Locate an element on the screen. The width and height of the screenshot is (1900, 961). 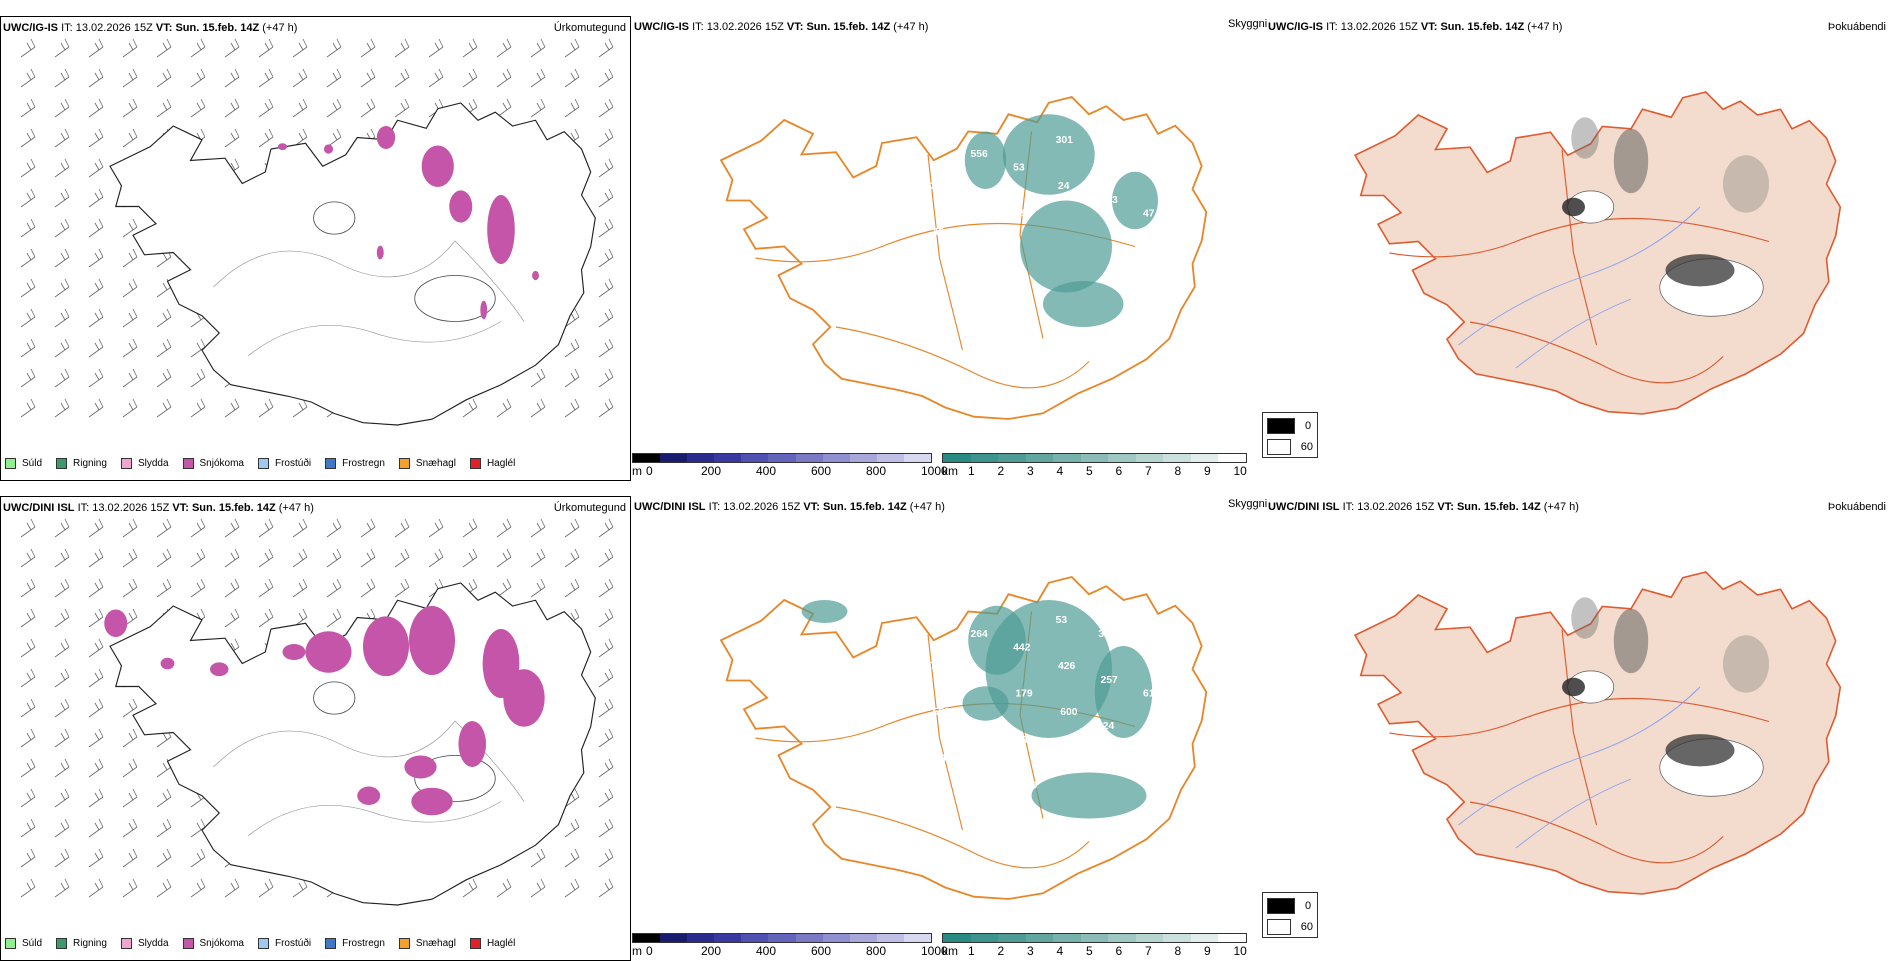
cloud-base-label: 556 is located at coordinates (980, 154).